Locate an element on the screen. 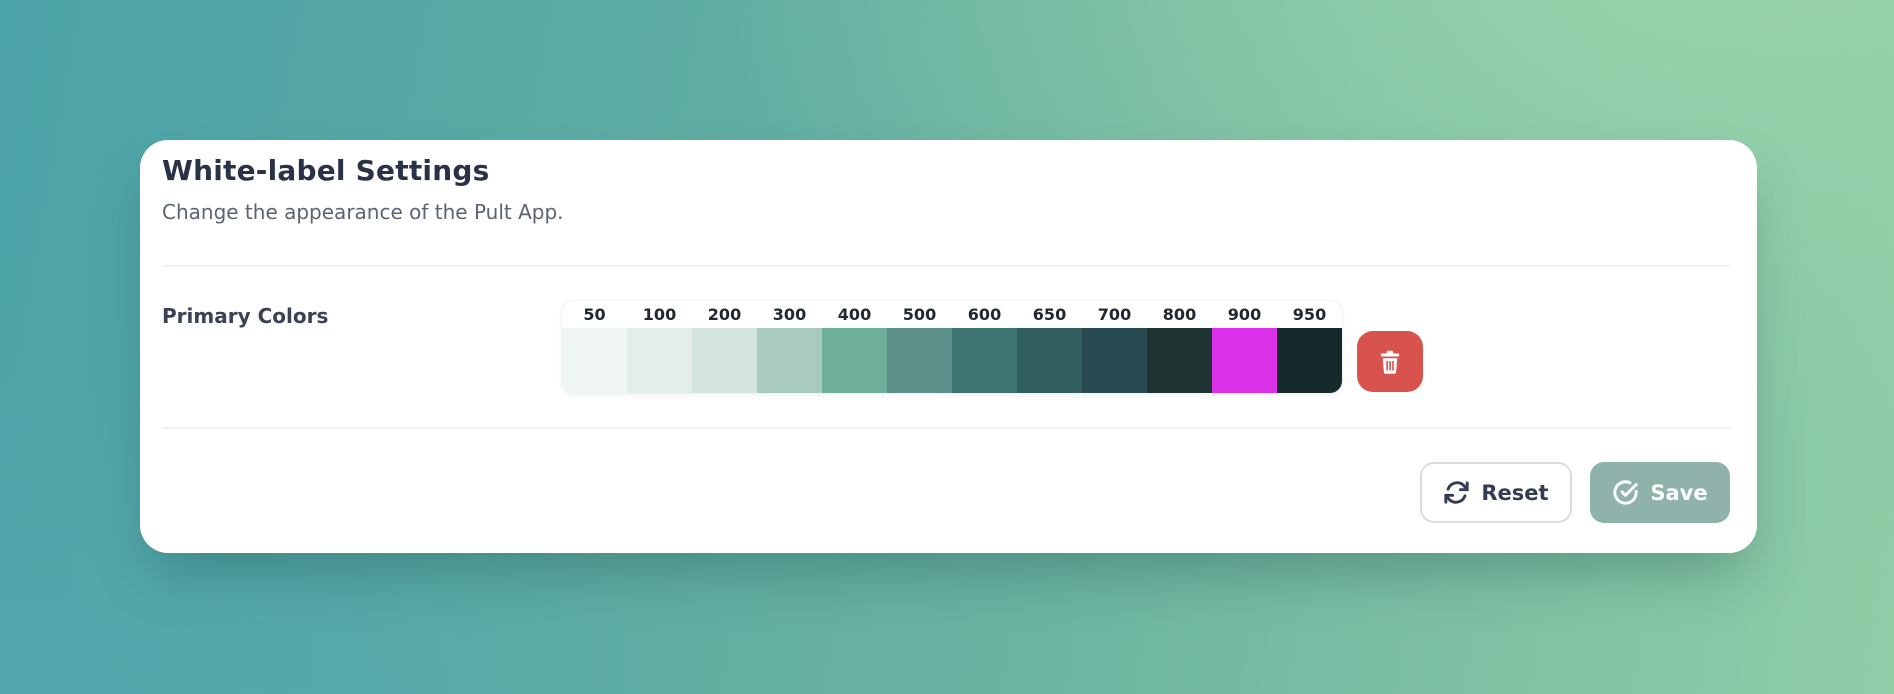  swatch-950: 950 is located at coordinates (1309, 347).